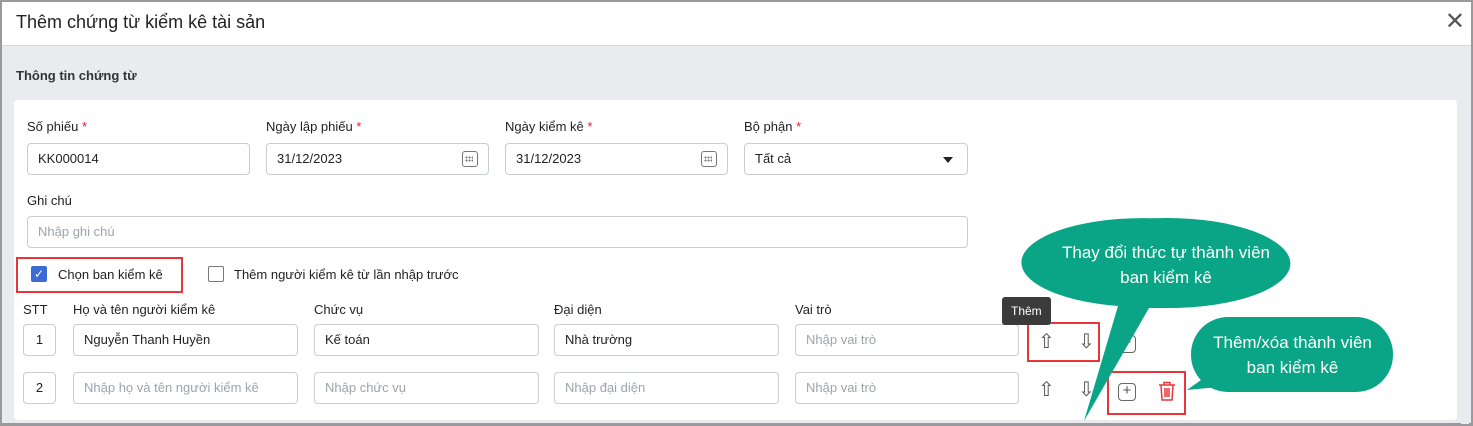 The width and height of the screenshot is (1473, 426). I want to click on row-stt: 2, so click(39, 388).